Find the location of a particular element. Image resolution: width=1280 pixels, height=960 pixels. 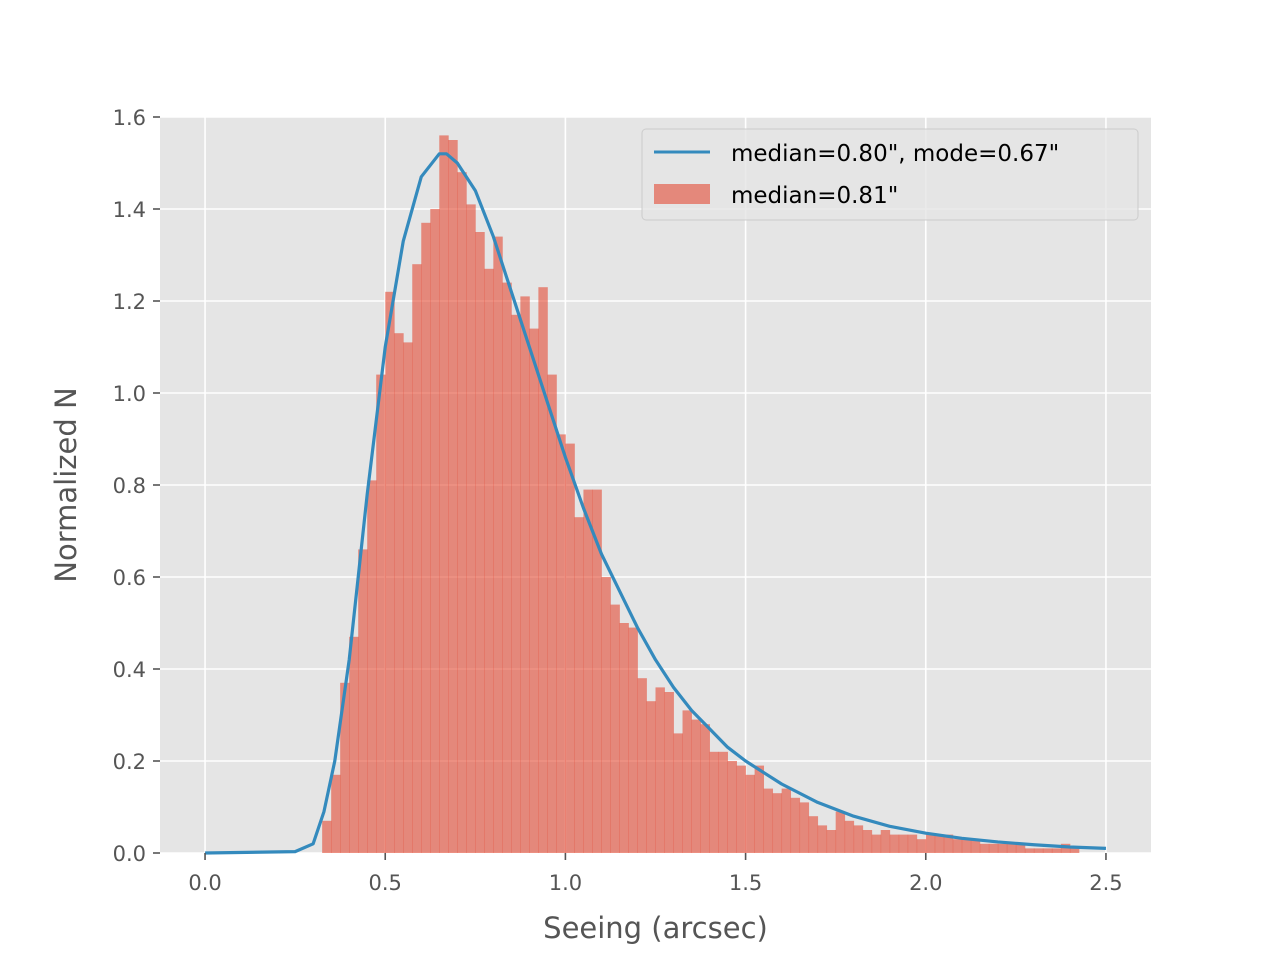

y-tick-label: 0.4 is located at coordinates (129, 670).